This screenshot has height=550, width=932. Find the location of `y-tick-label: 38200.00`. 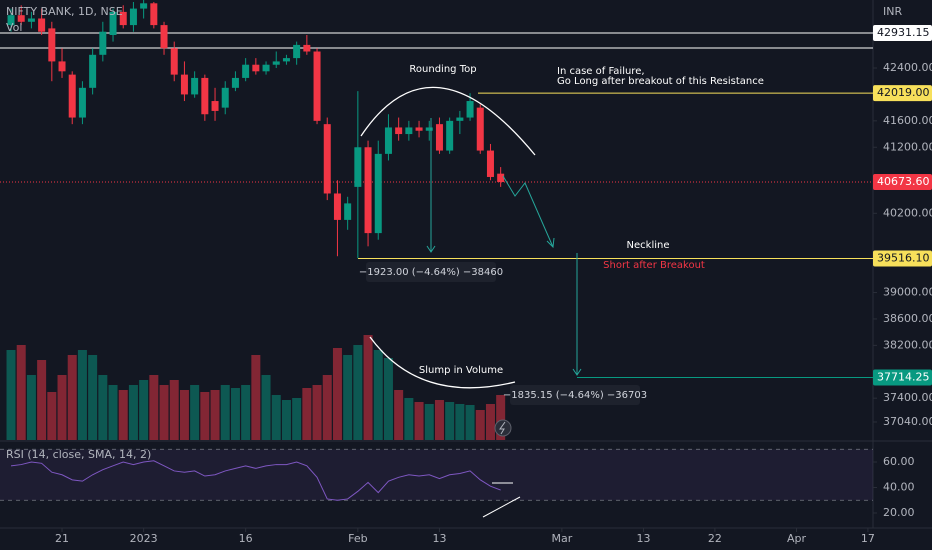

y-tick-label: 38200.00 is located at coordinates (907, 344).